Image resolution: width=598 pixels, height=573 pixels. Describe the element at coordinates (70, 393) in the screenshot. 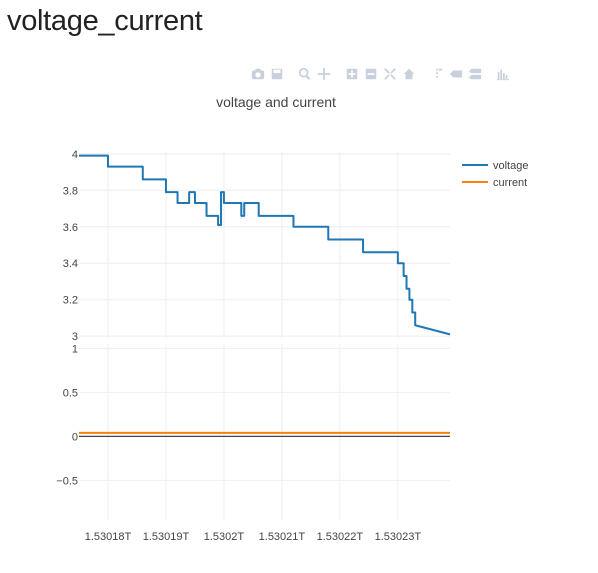

I see `y-tick-label-bottom-2: 0.5` at that location.